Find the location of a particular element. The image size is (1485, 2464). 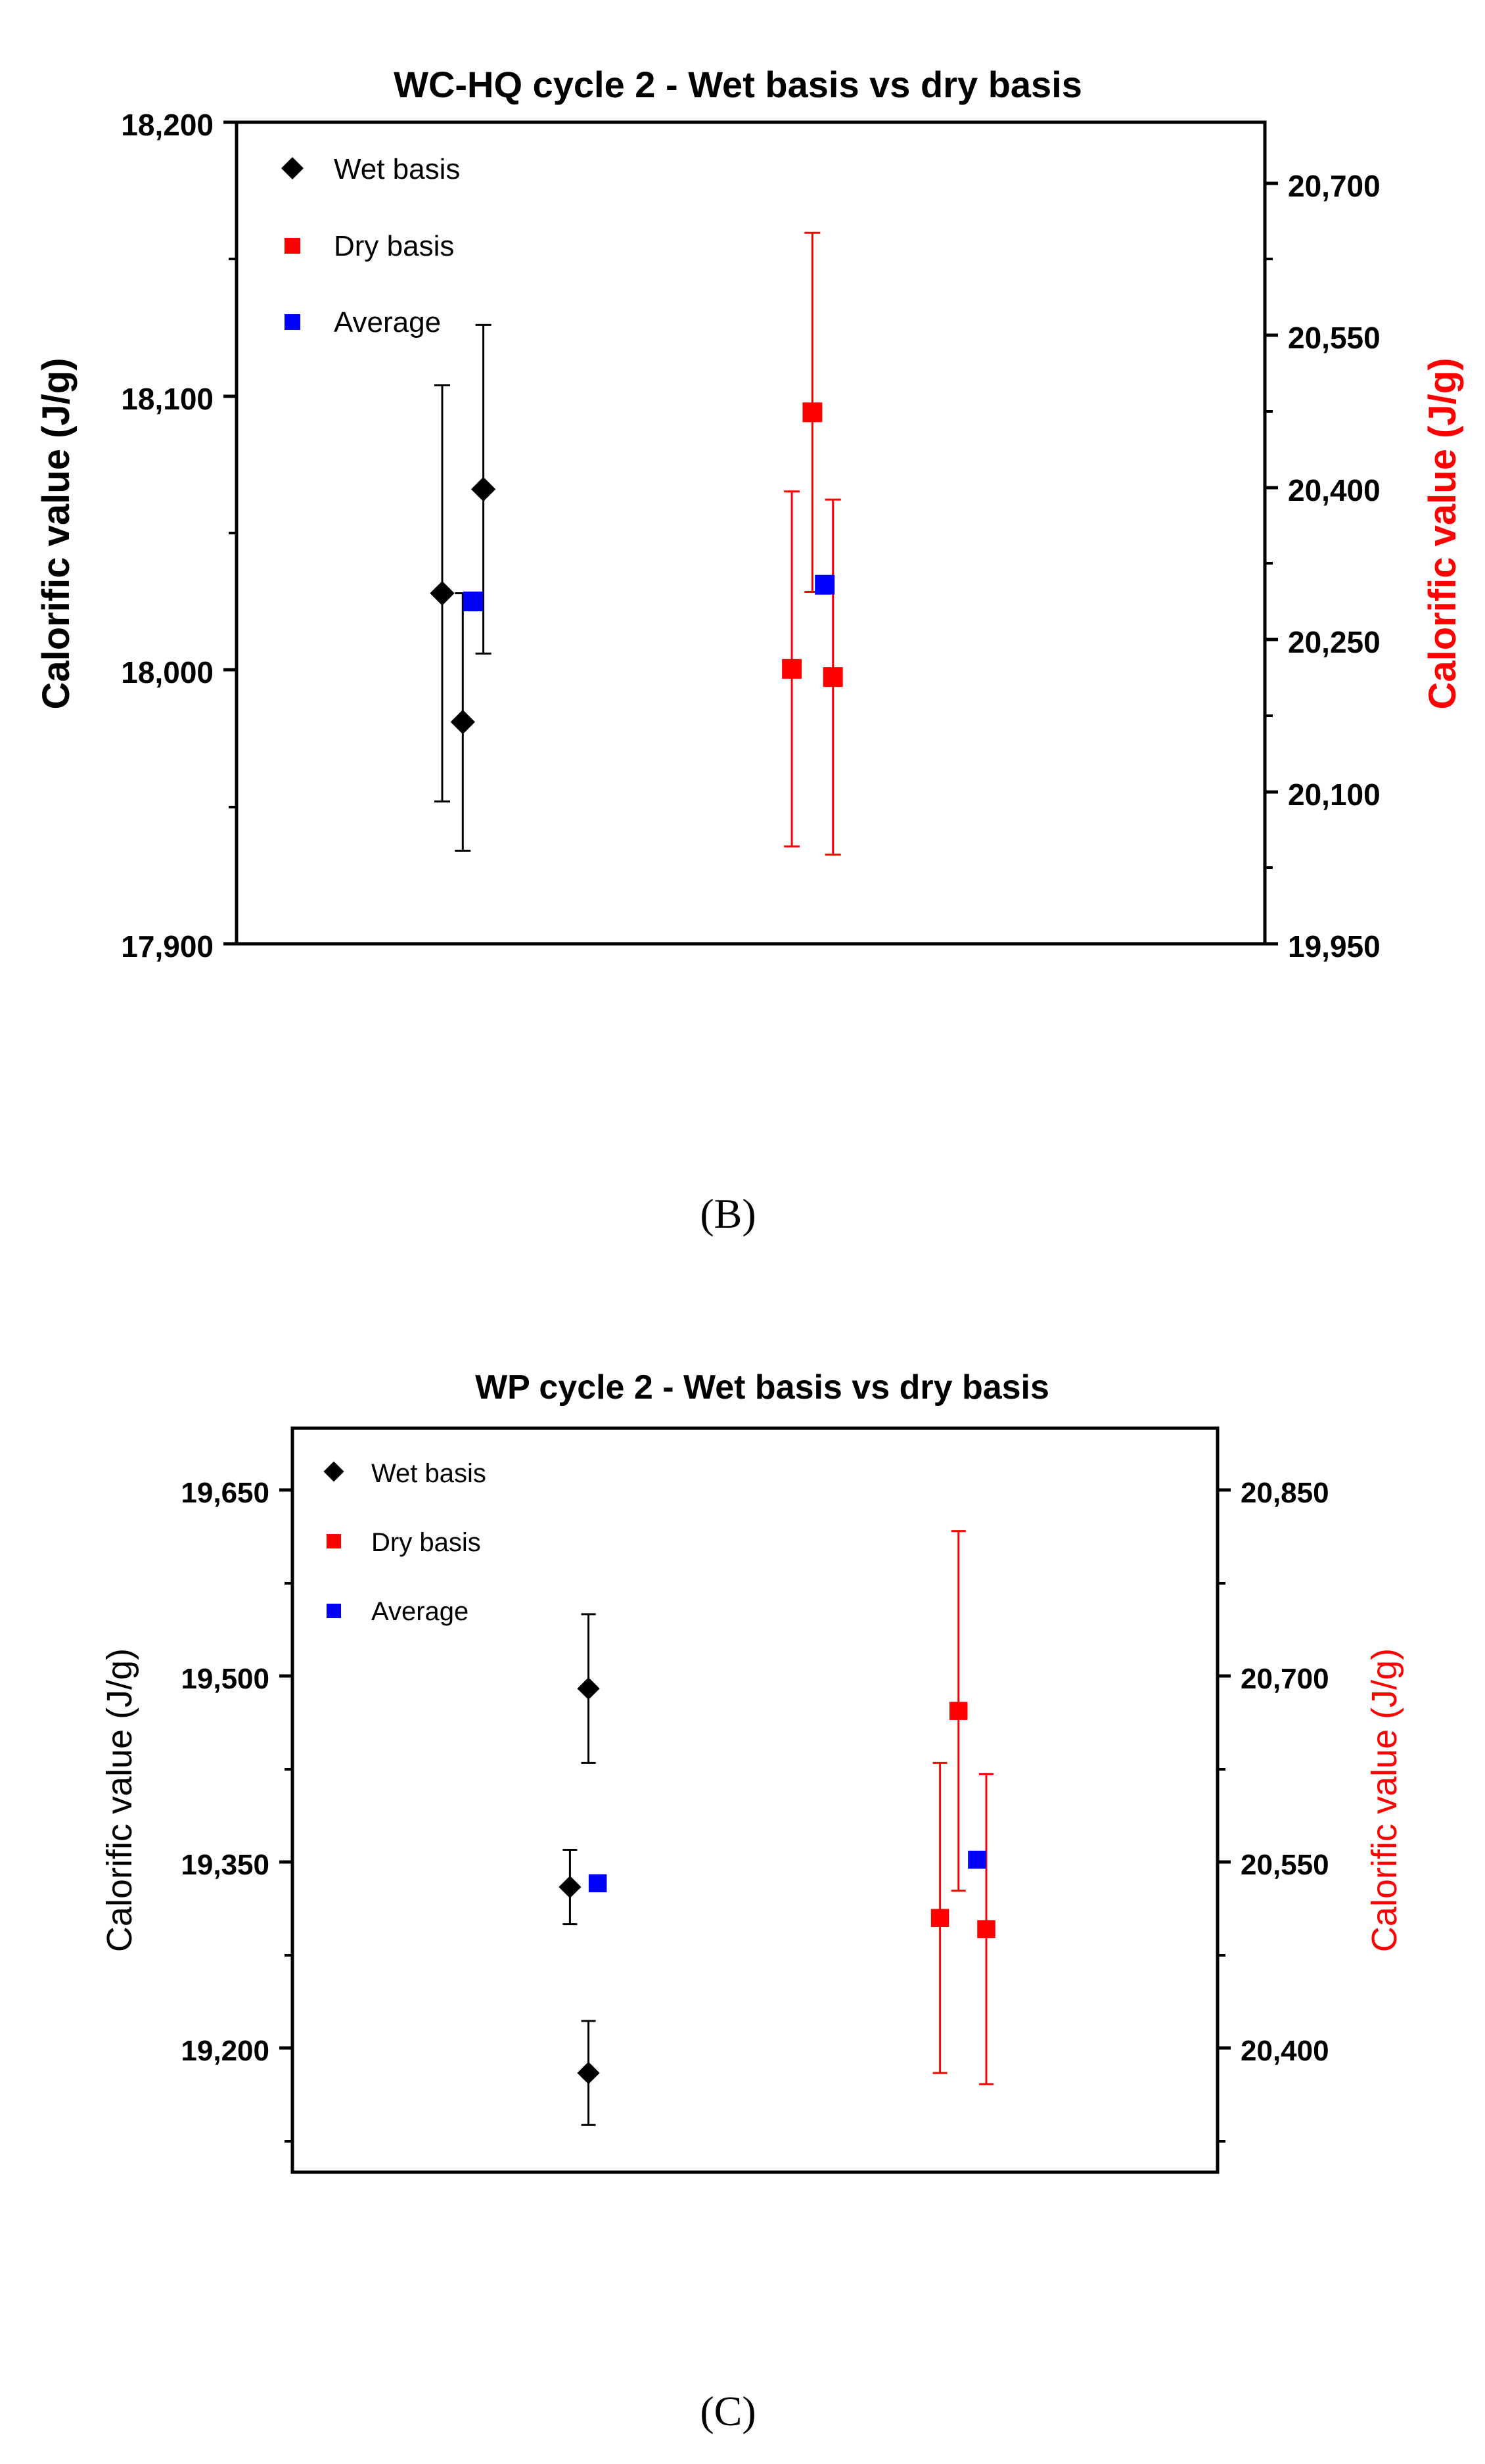

y-tick-label: 19,350 is located at coordinates (225, 1865).